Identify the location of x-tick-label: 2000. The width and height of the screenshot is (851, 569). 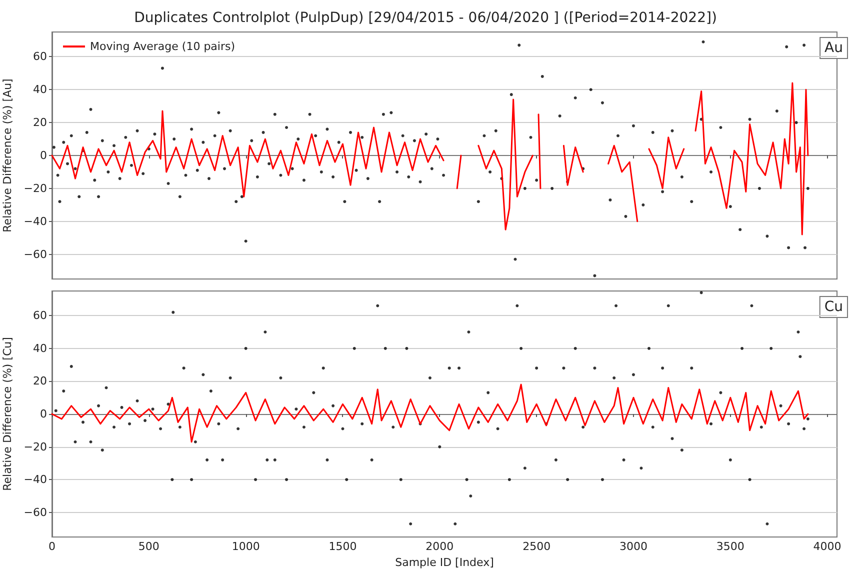
(440, 546).